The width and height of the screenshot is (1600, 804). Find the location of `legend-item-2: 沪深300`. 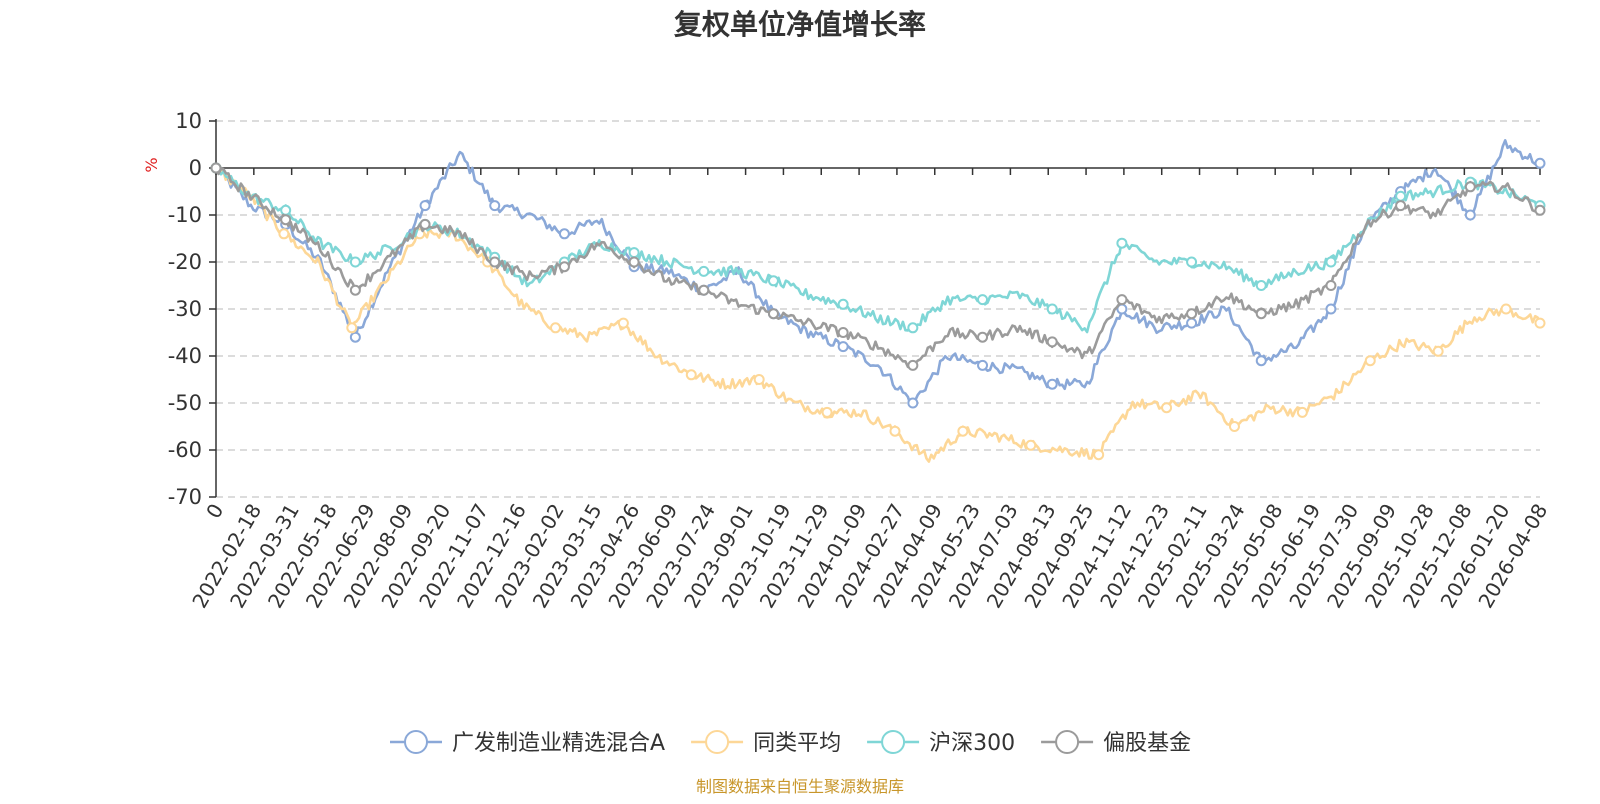

legend-item-2: 沪深300 is located at coordinates (941, 743).